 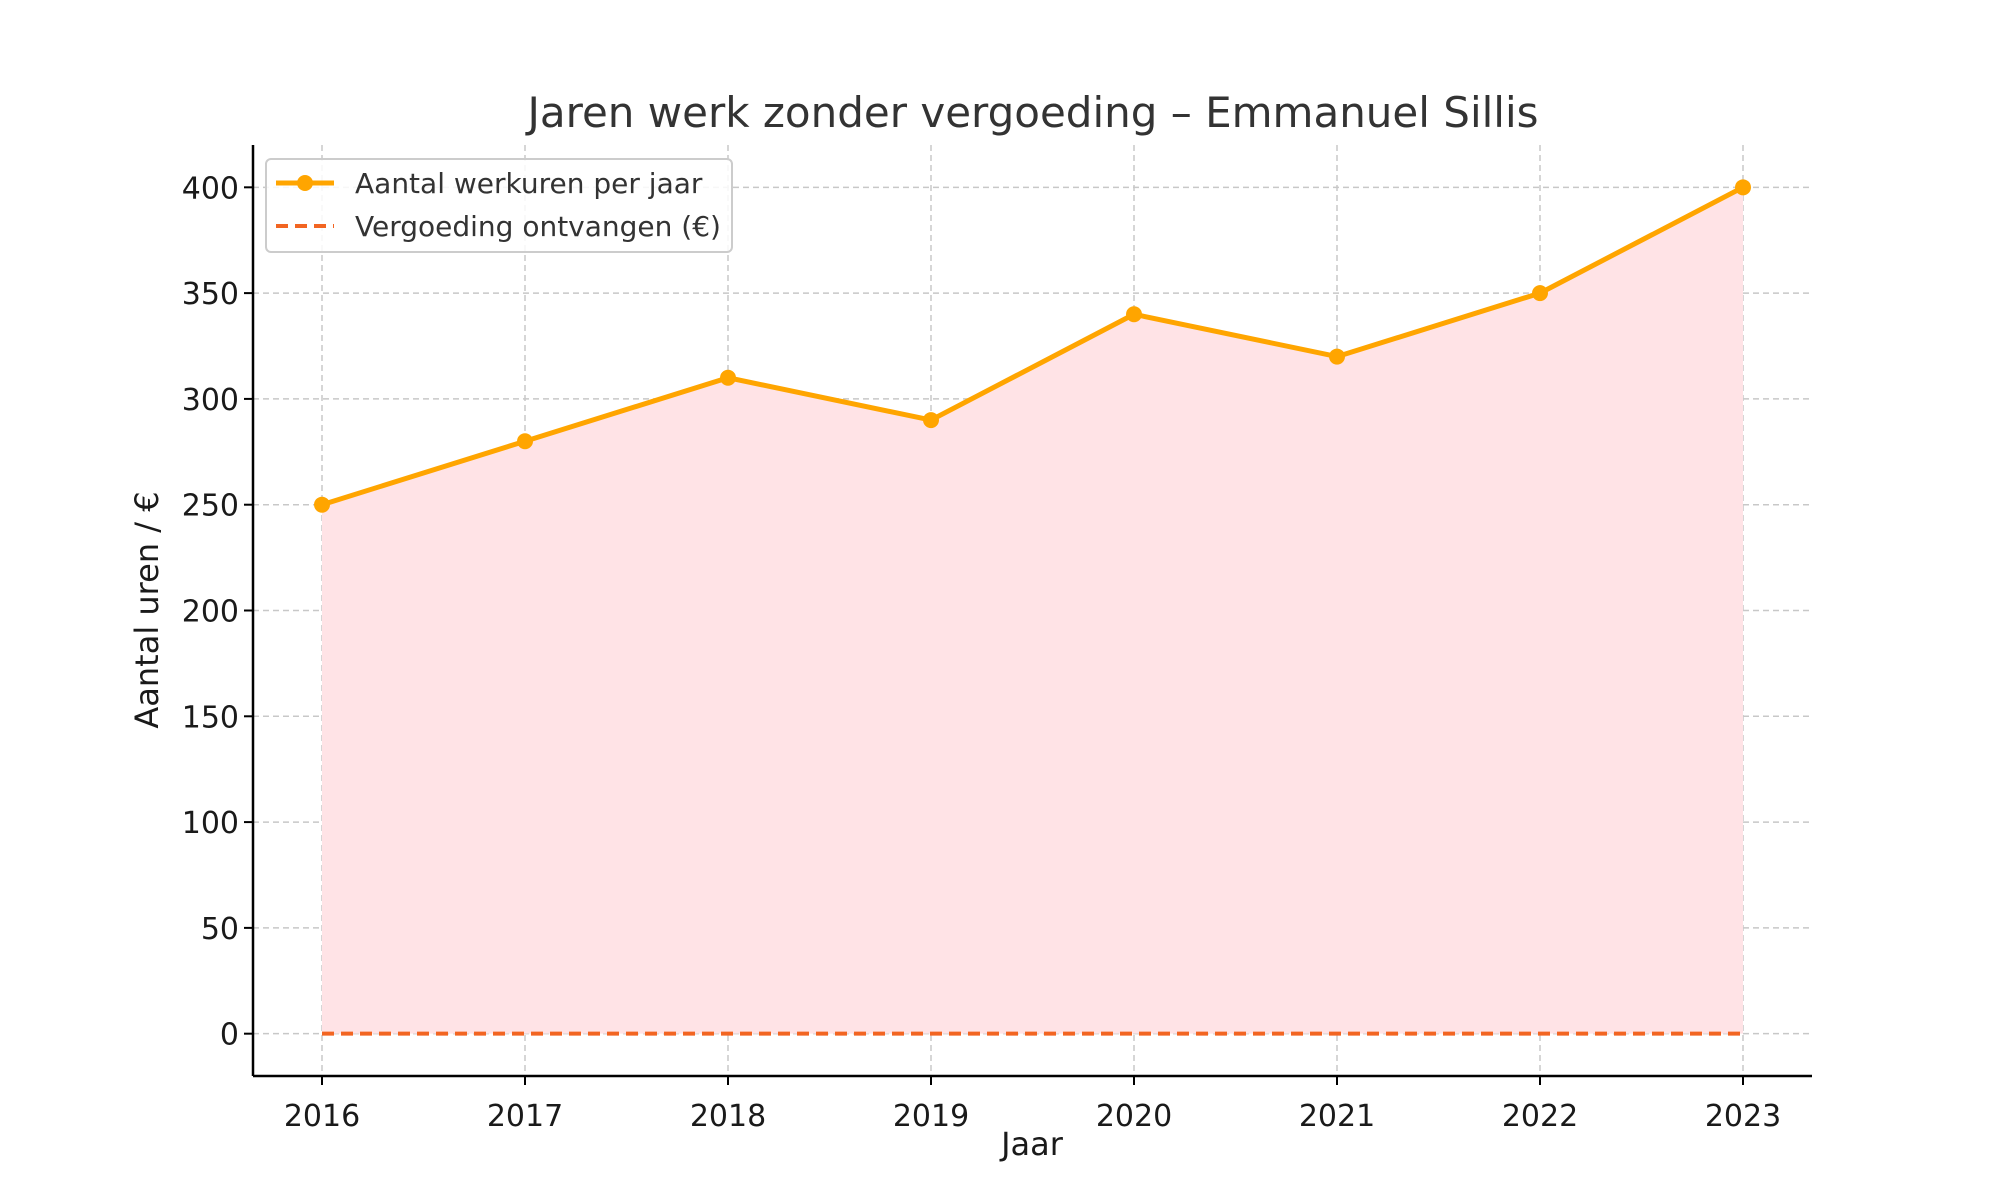 What do you see at coordinates (1743, 1116) in the screenshot?
I see `x-tick-label: 2023` at bounding box center [1743, 1116].